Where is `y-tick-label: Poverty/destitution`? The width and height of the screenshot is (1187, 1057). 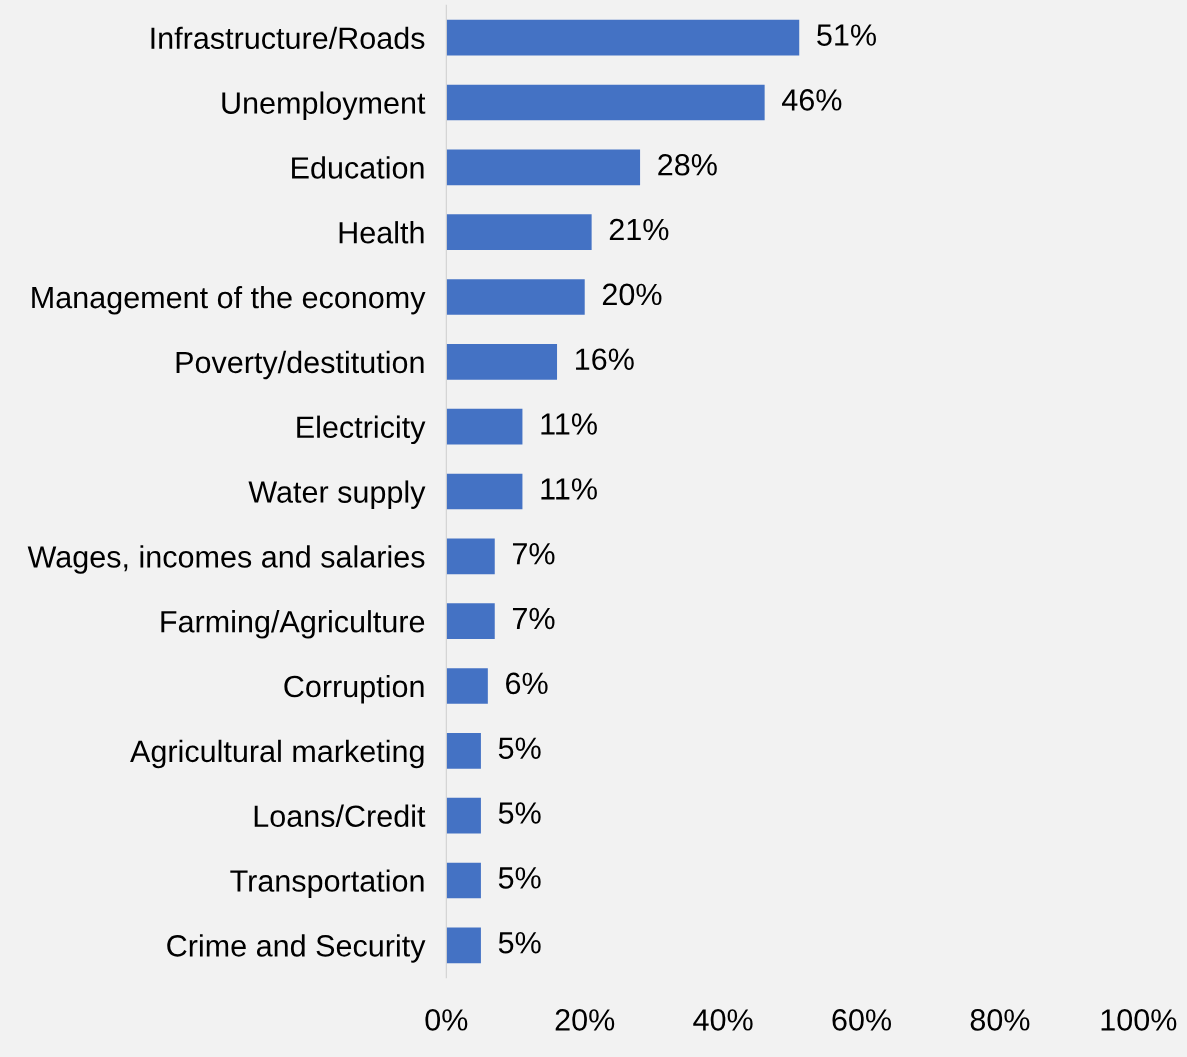
y-tick-label: Poverty/destitution is located at coordinates (300, 365).